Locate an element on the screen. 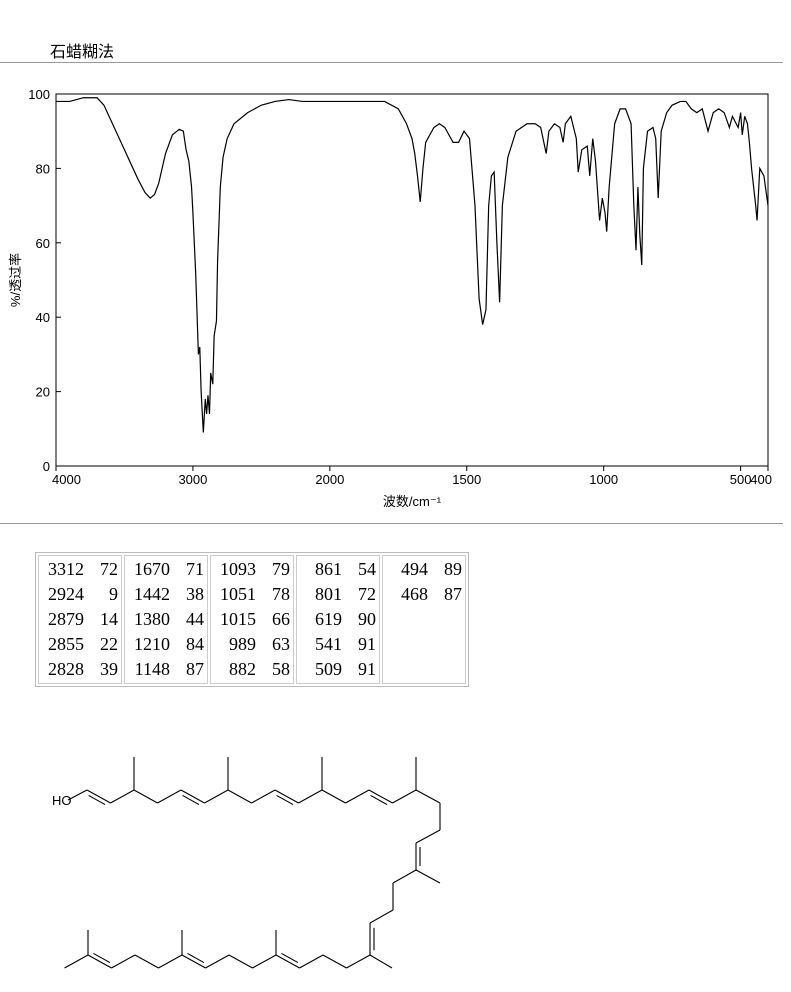  wavenumber: 2855 is located at coordinates (66, 644).